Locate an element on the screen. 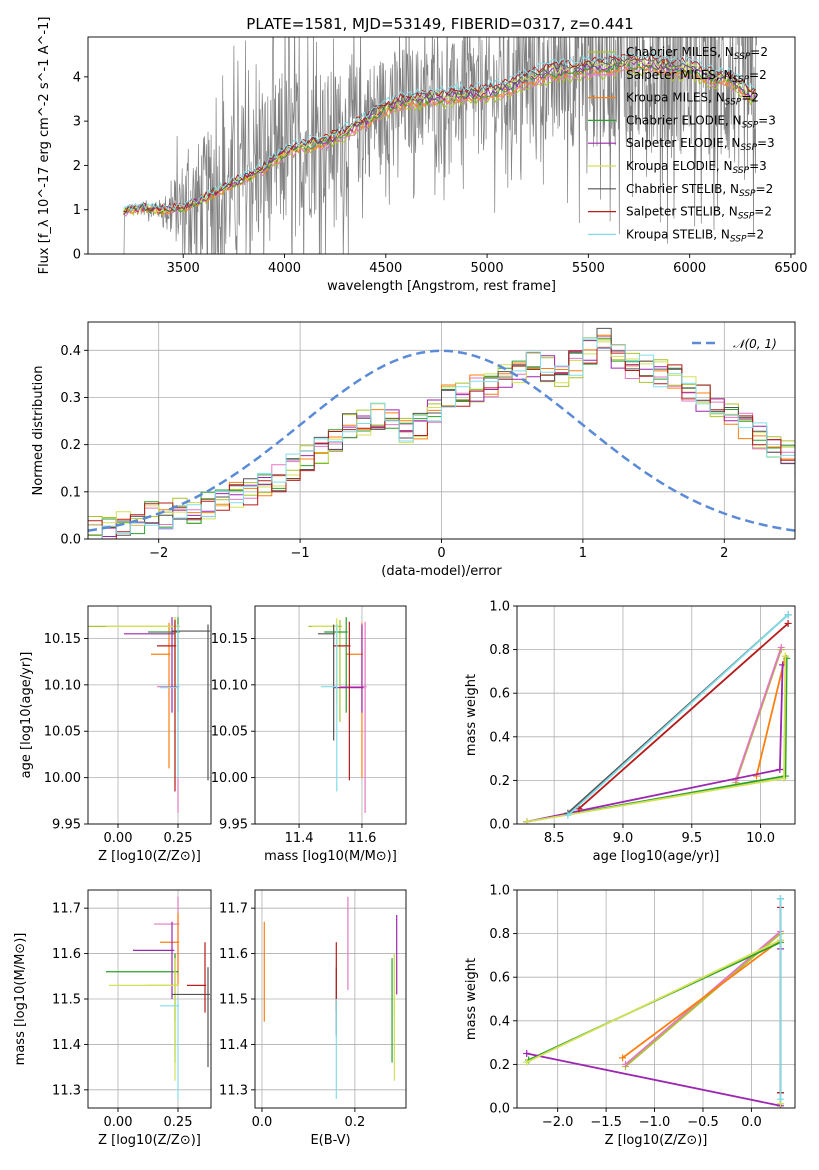  y-tick-label: 11.7 is located at coordinates (66, 909).